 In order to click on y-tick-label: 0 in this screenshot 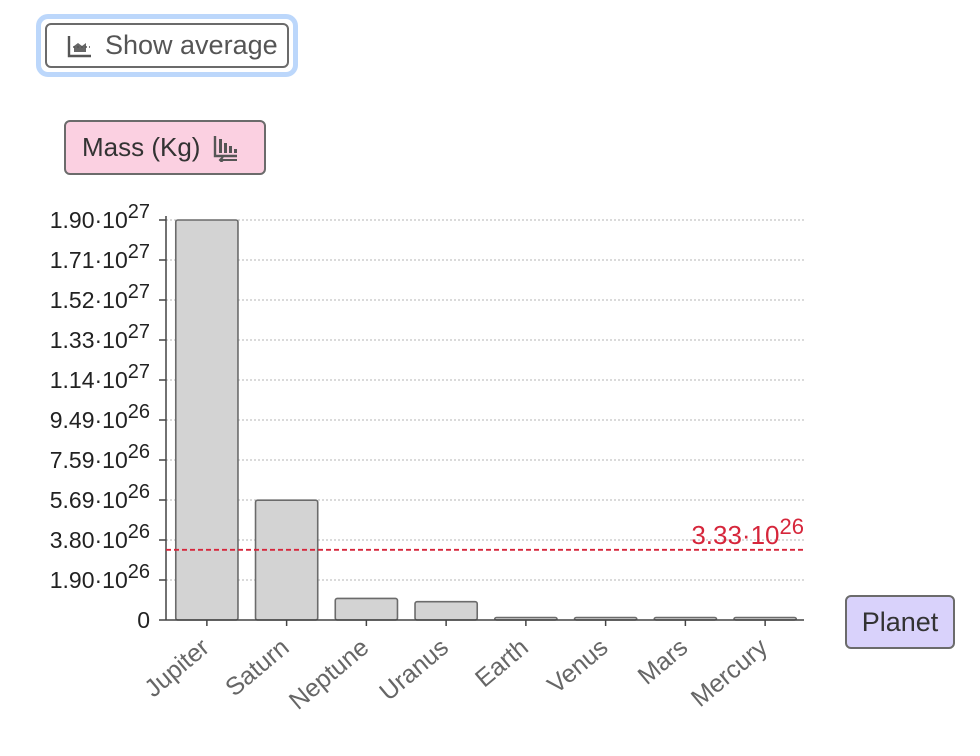, I will do `click(143, 620)`.